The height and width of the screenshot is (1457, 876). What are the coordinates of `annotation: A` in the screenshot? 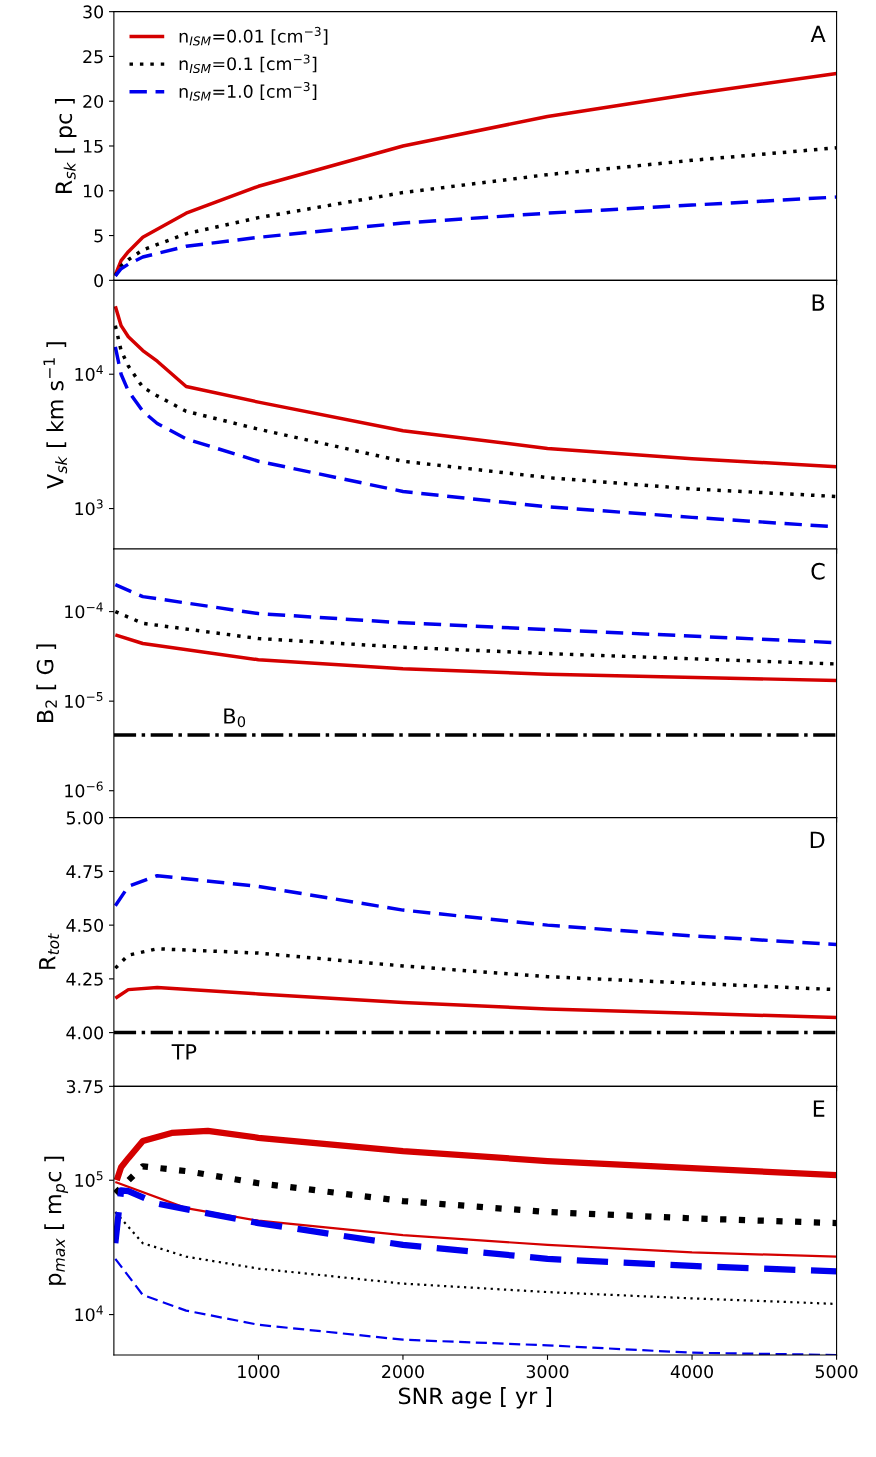 It's located at (818, 33).